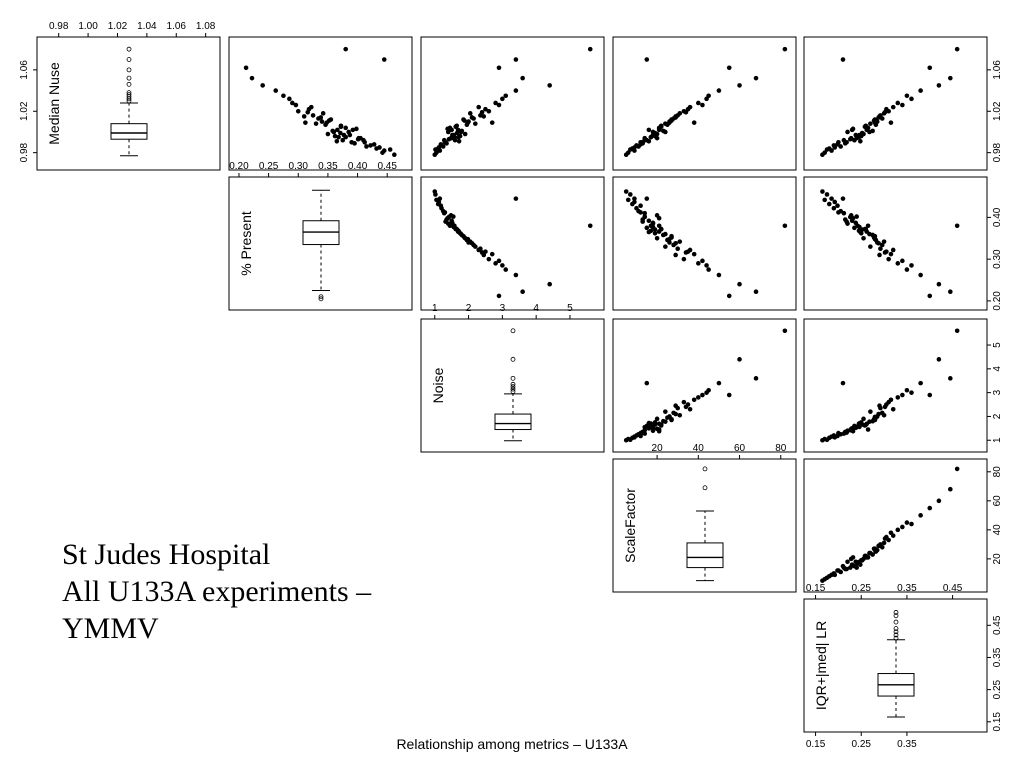 The width and height of the screenshot is (1024, 768). What do you see at coordinates (328, 166) in the screenshot?
I see `tick-label: 0.35` at bounding box center [328, 166].